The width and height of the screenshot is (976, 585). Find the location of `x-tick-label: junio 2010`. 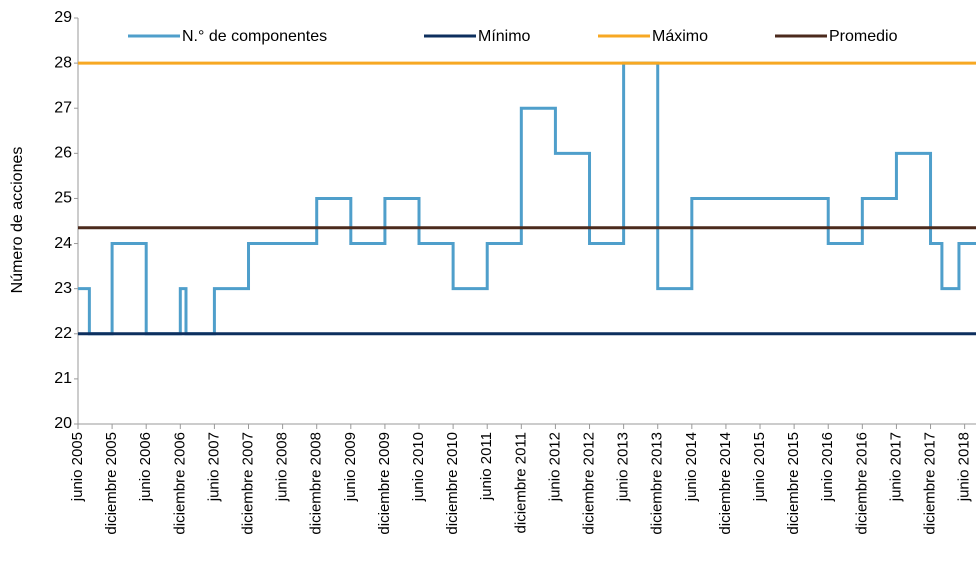

x-tick-label: junio 2010 is located at coordinates (418, 467).